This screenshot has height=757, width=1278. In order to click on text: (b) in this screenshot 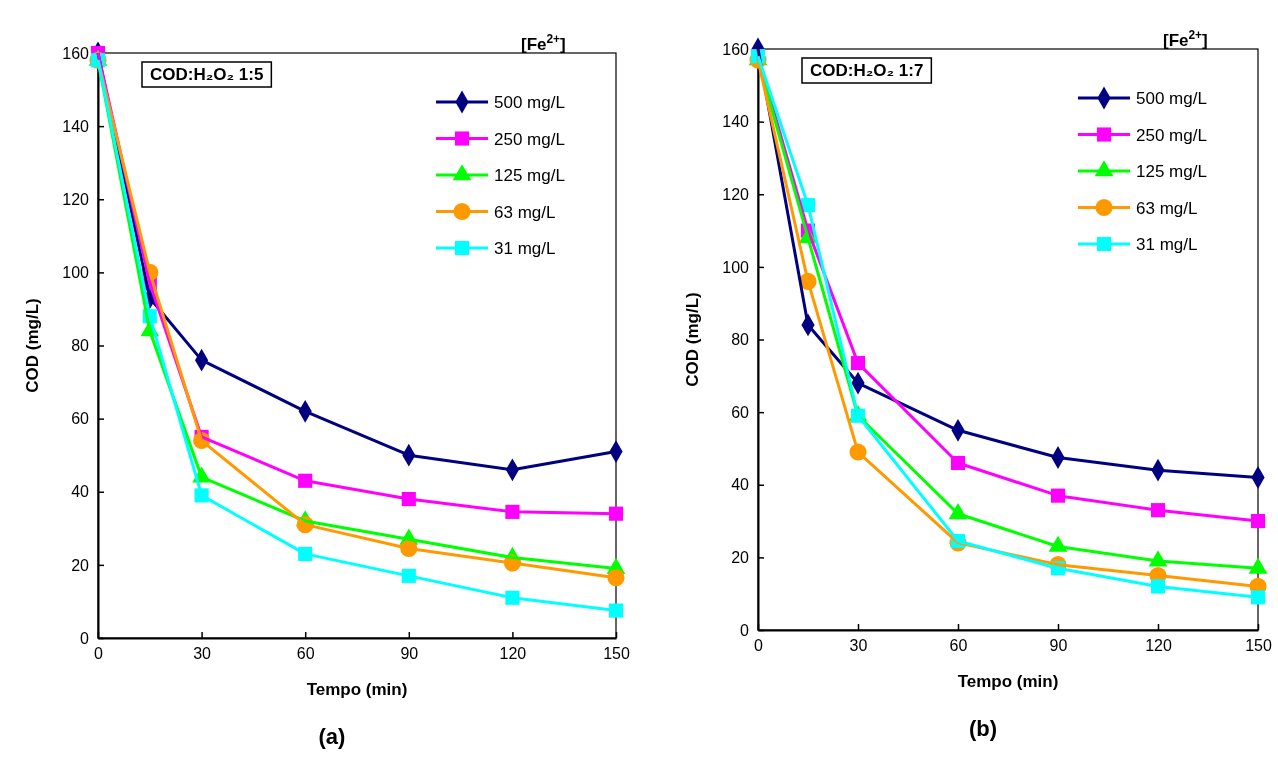, I will do `click(983, 728)`.